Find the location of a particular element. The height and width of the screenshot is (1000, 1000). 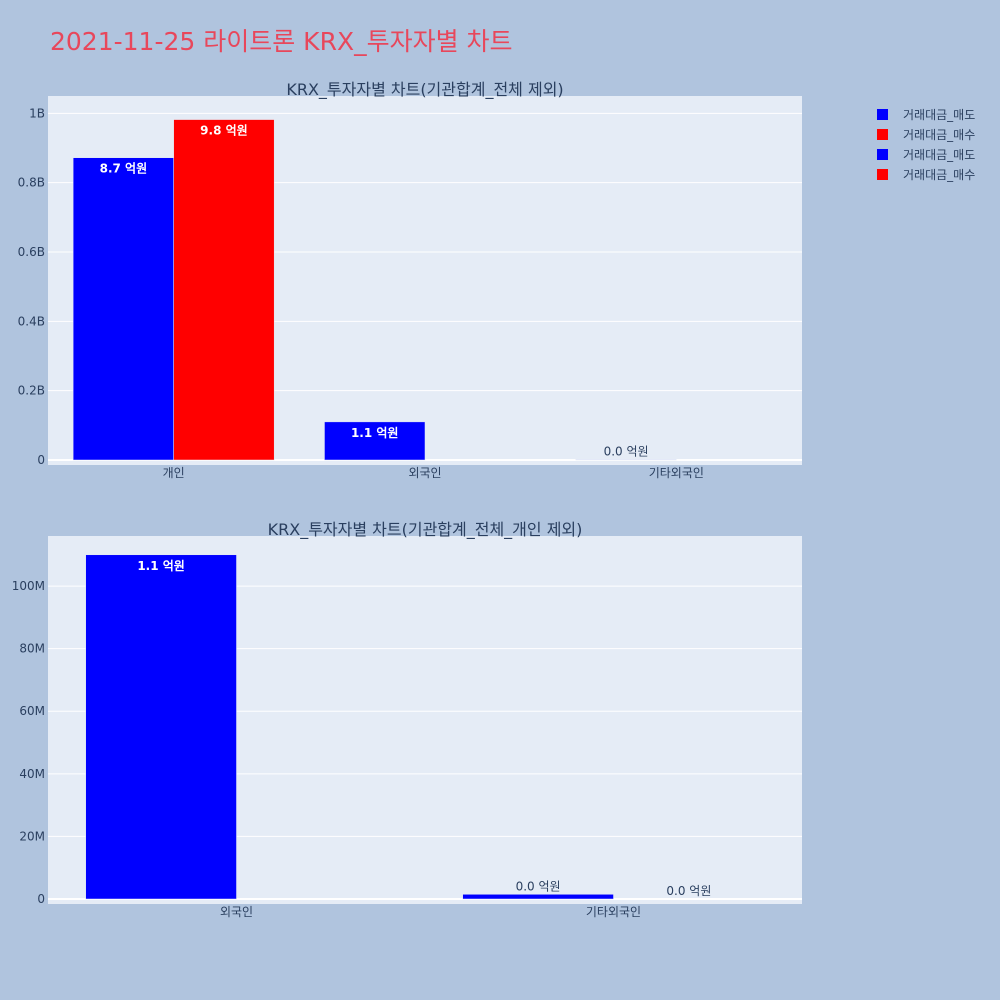

y-tick-label: 0.6B is located at coordinates (31, 252).